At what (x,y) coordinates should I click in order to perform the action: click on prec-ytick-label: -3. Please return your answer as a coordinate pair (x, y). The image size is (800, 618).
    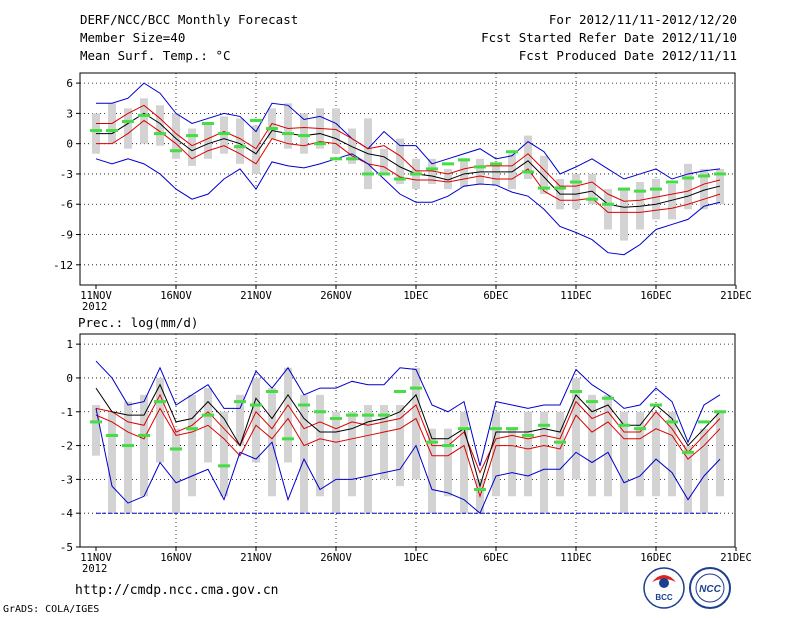
    Looking at the image, I should click on (66, 479).